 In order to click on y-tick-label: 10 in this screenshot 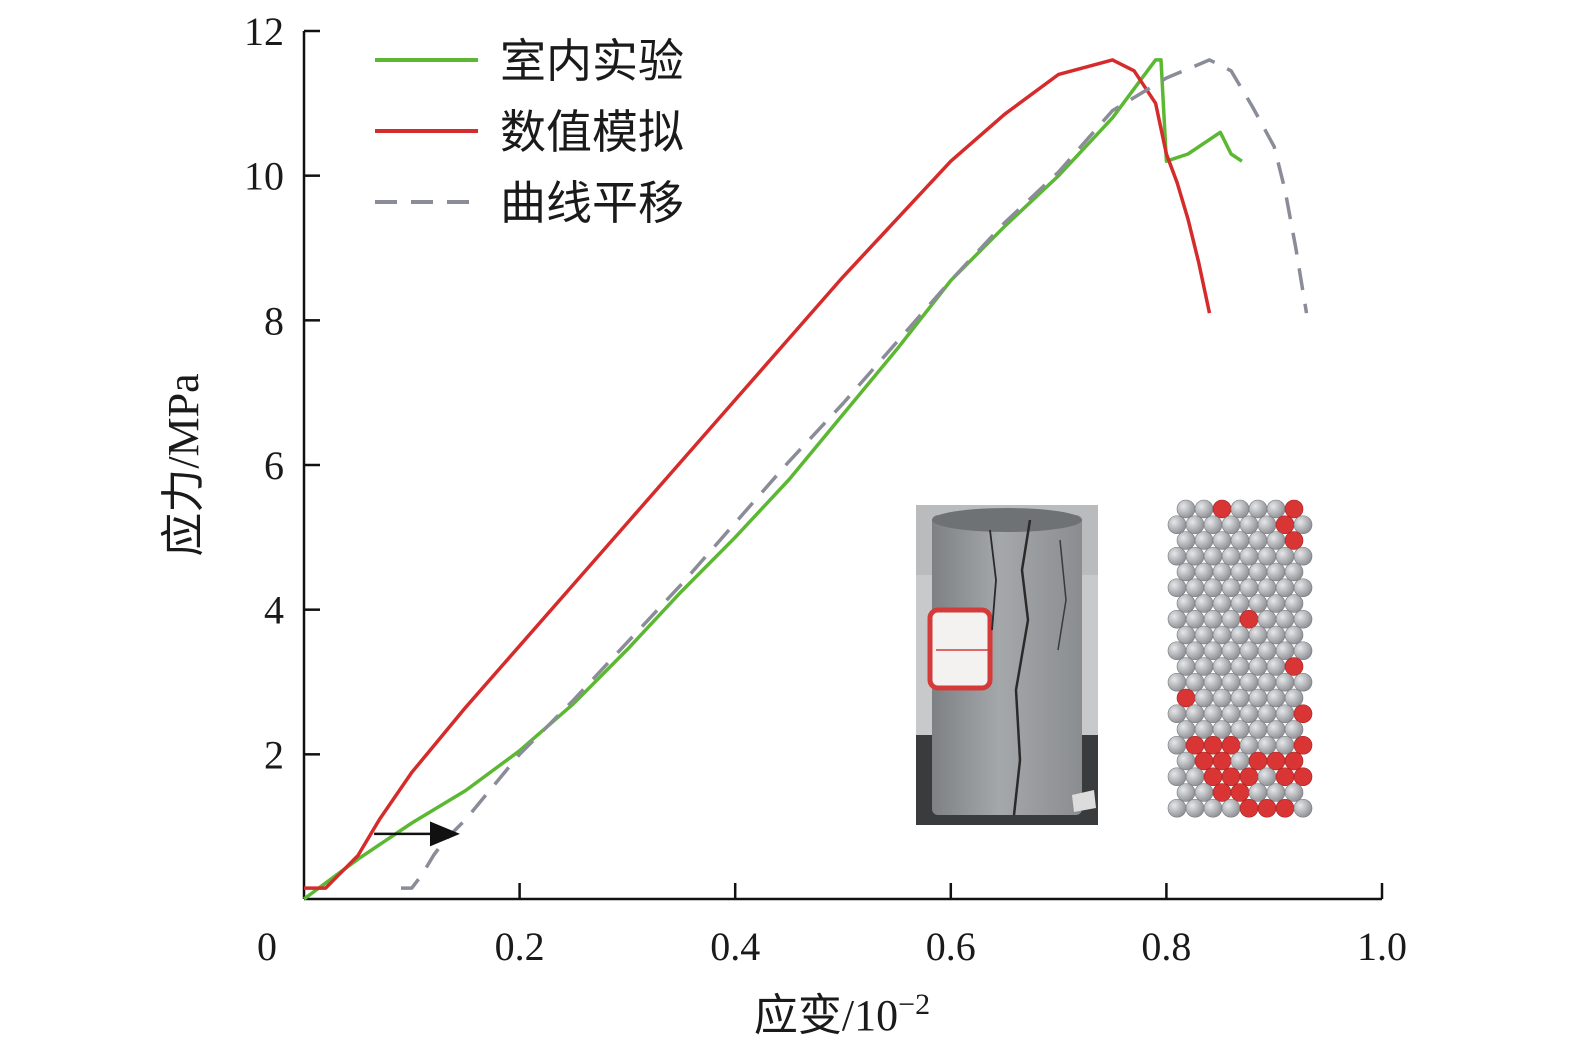, I will do `click(264, 176)`.